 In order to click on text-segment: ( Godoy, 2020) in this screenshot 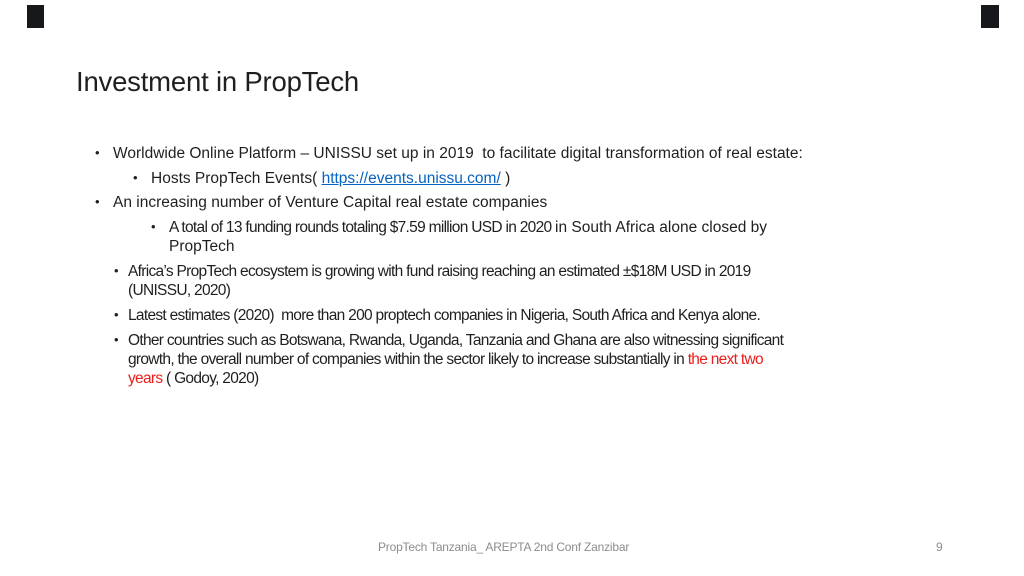, I will do `click(210, 379)`.